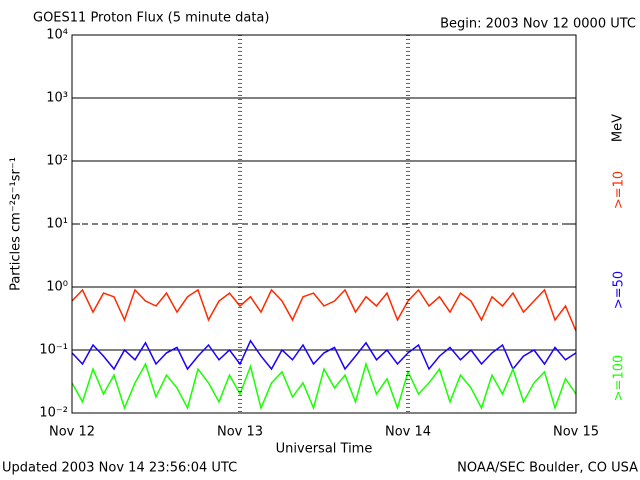  Describe the element at coordinates (53, 413) in the screenshot. I see `y-tick-label: 10⁻²` at that location.